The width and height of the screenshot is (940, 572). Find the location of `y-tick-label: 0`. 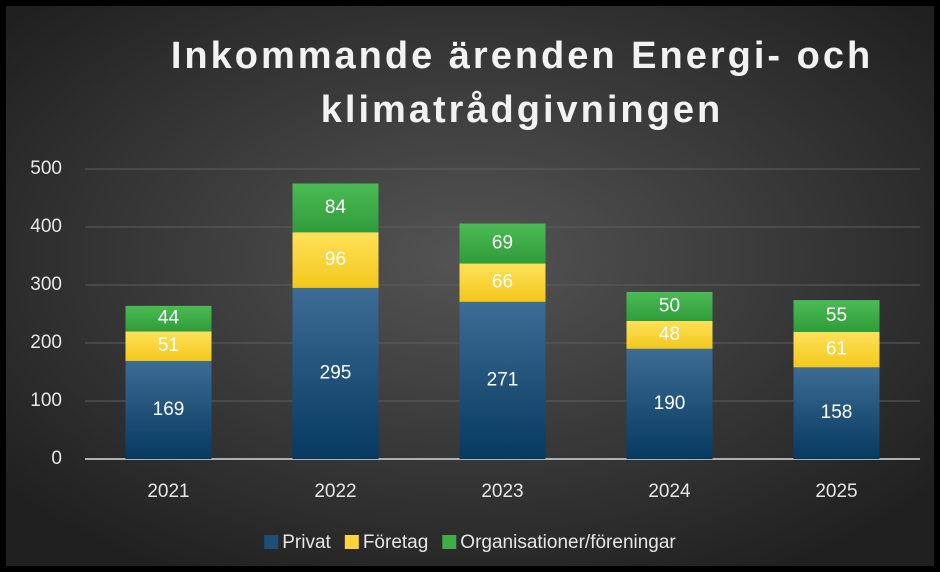

y-tick-label: 0 is located at coordinates (56, 458).